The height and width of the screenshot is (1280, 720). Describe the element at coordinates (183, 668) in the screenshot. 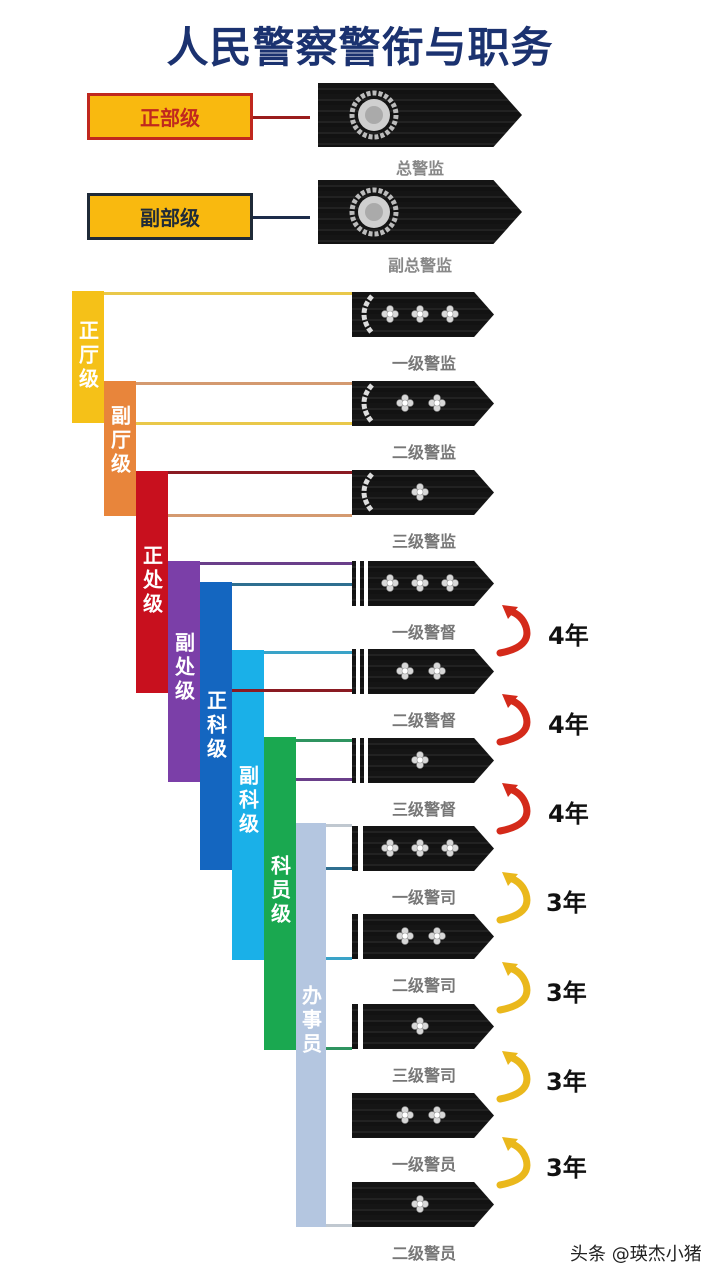

I see `job-level-label: 副处级` at that location.